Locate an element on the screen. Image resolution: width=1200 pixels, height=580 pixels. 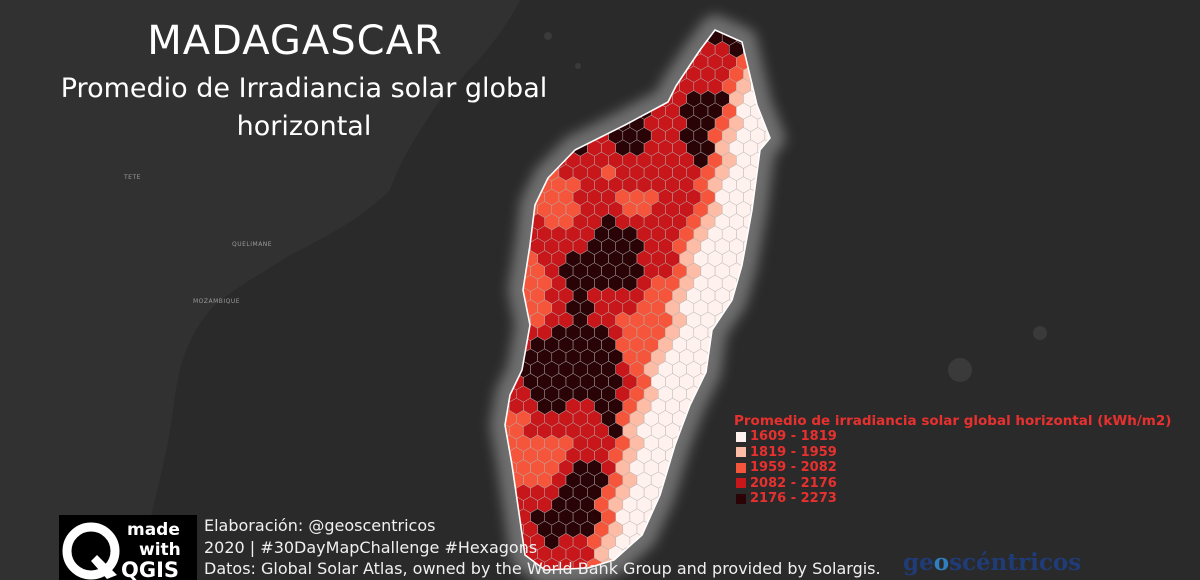
island-mauritius is located at coordinates (1040, 333).